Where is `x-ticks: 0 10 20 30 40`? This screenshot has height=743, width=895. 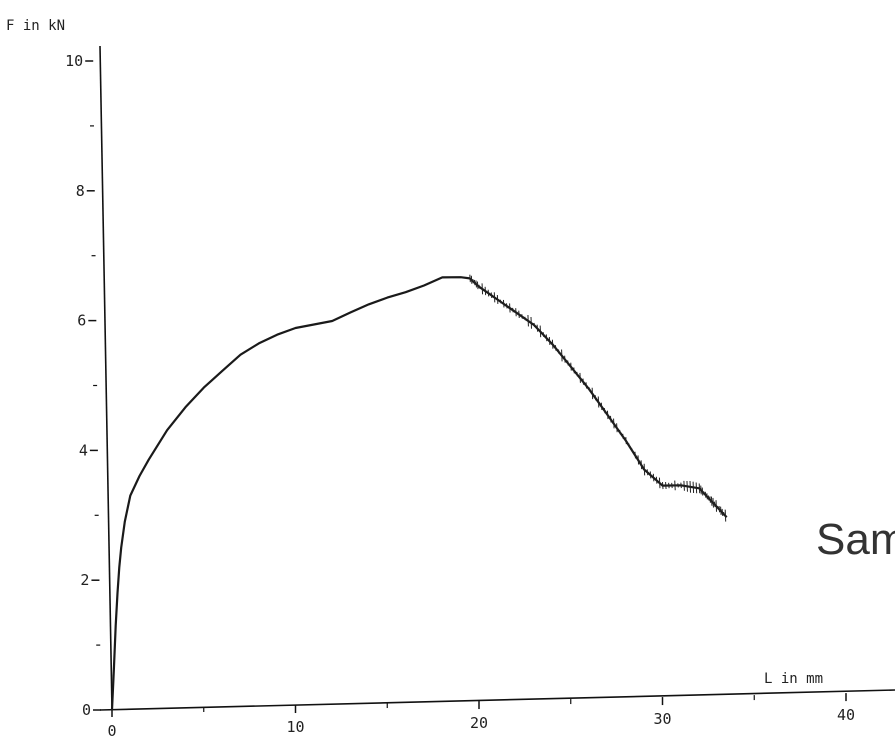 x-ticks: 0 10 20 30 40 is located at coordinates (481, 716).